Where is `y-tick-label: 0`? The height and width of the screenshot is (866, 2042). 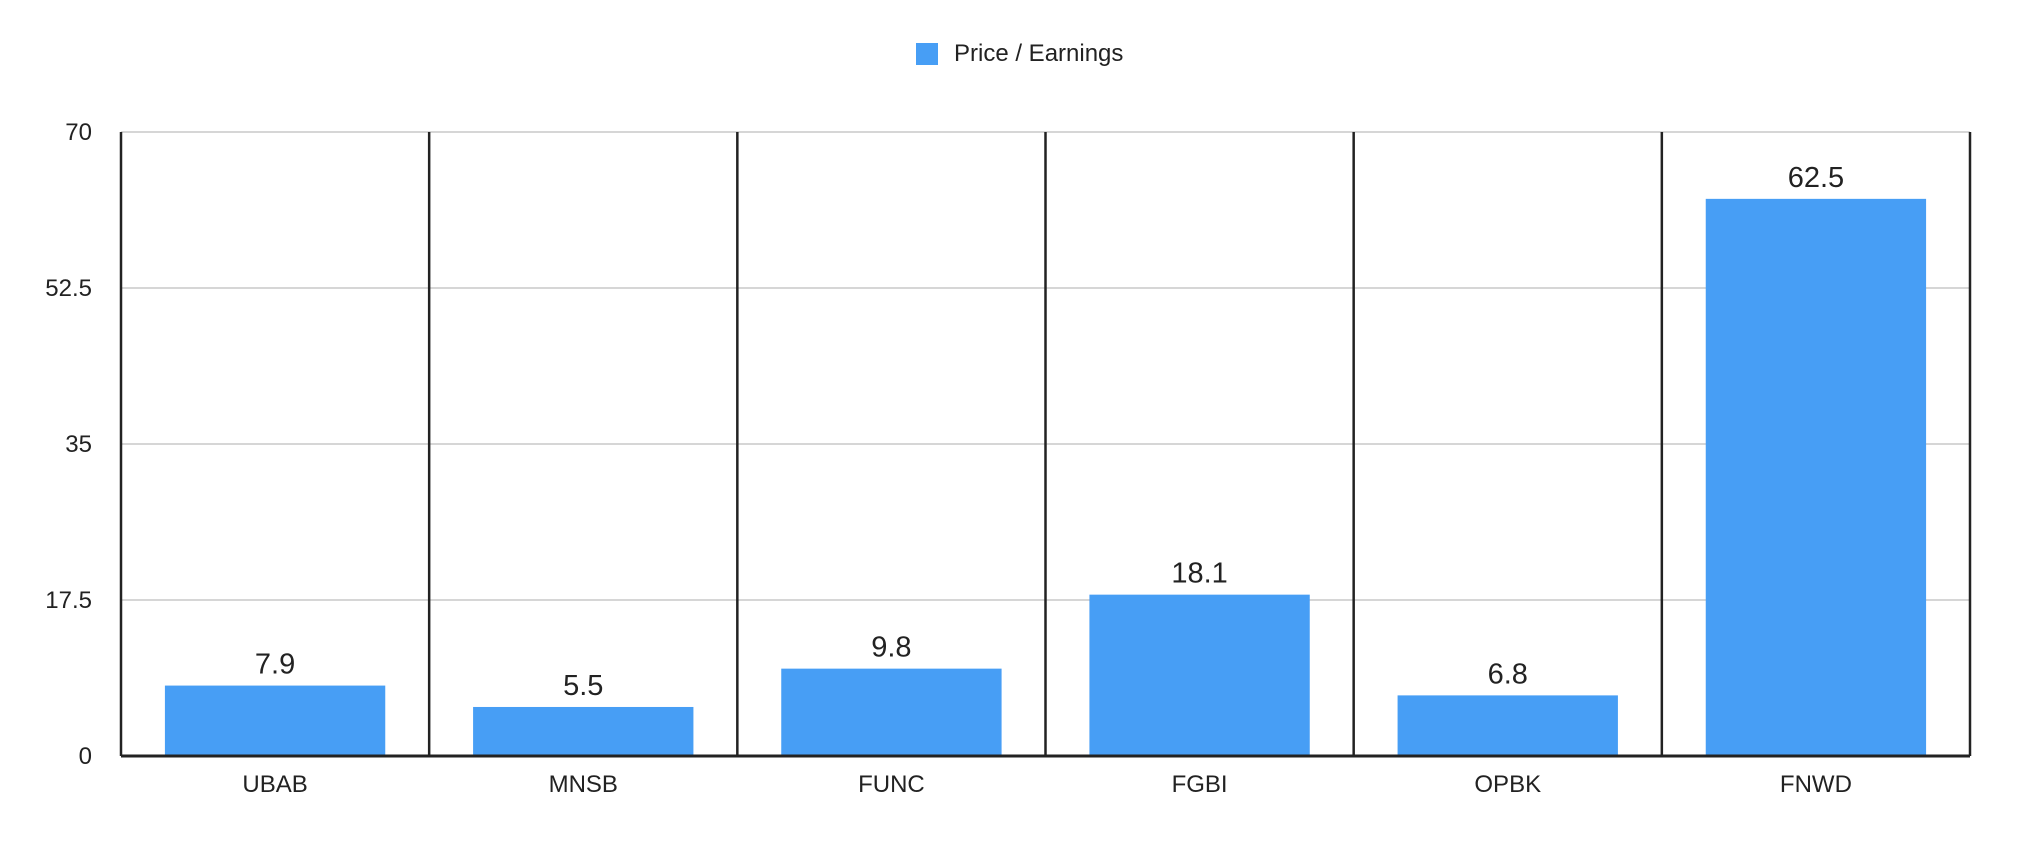 y-tick-label: 0 is located at coordinates (85, 756).